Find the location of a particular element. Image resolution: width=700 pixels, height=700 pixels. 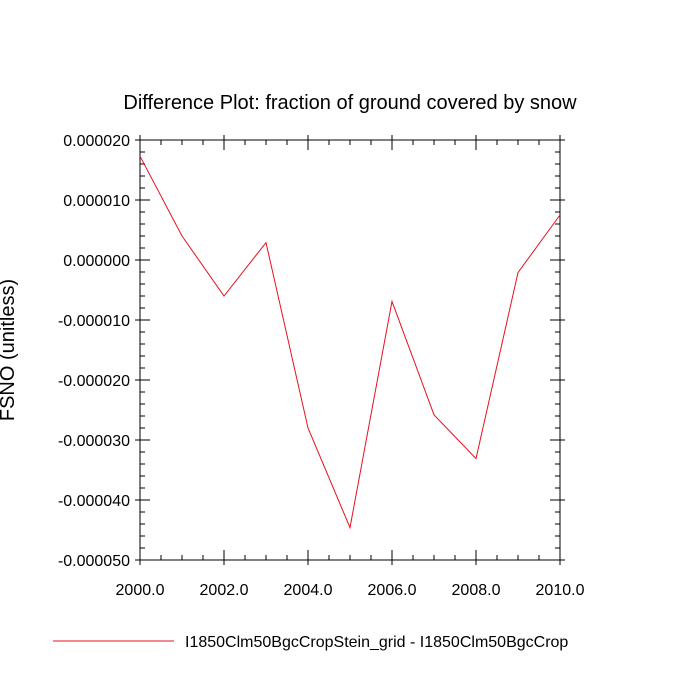

y-tick-label: -0.000040 is located at coordinates (94, 501).